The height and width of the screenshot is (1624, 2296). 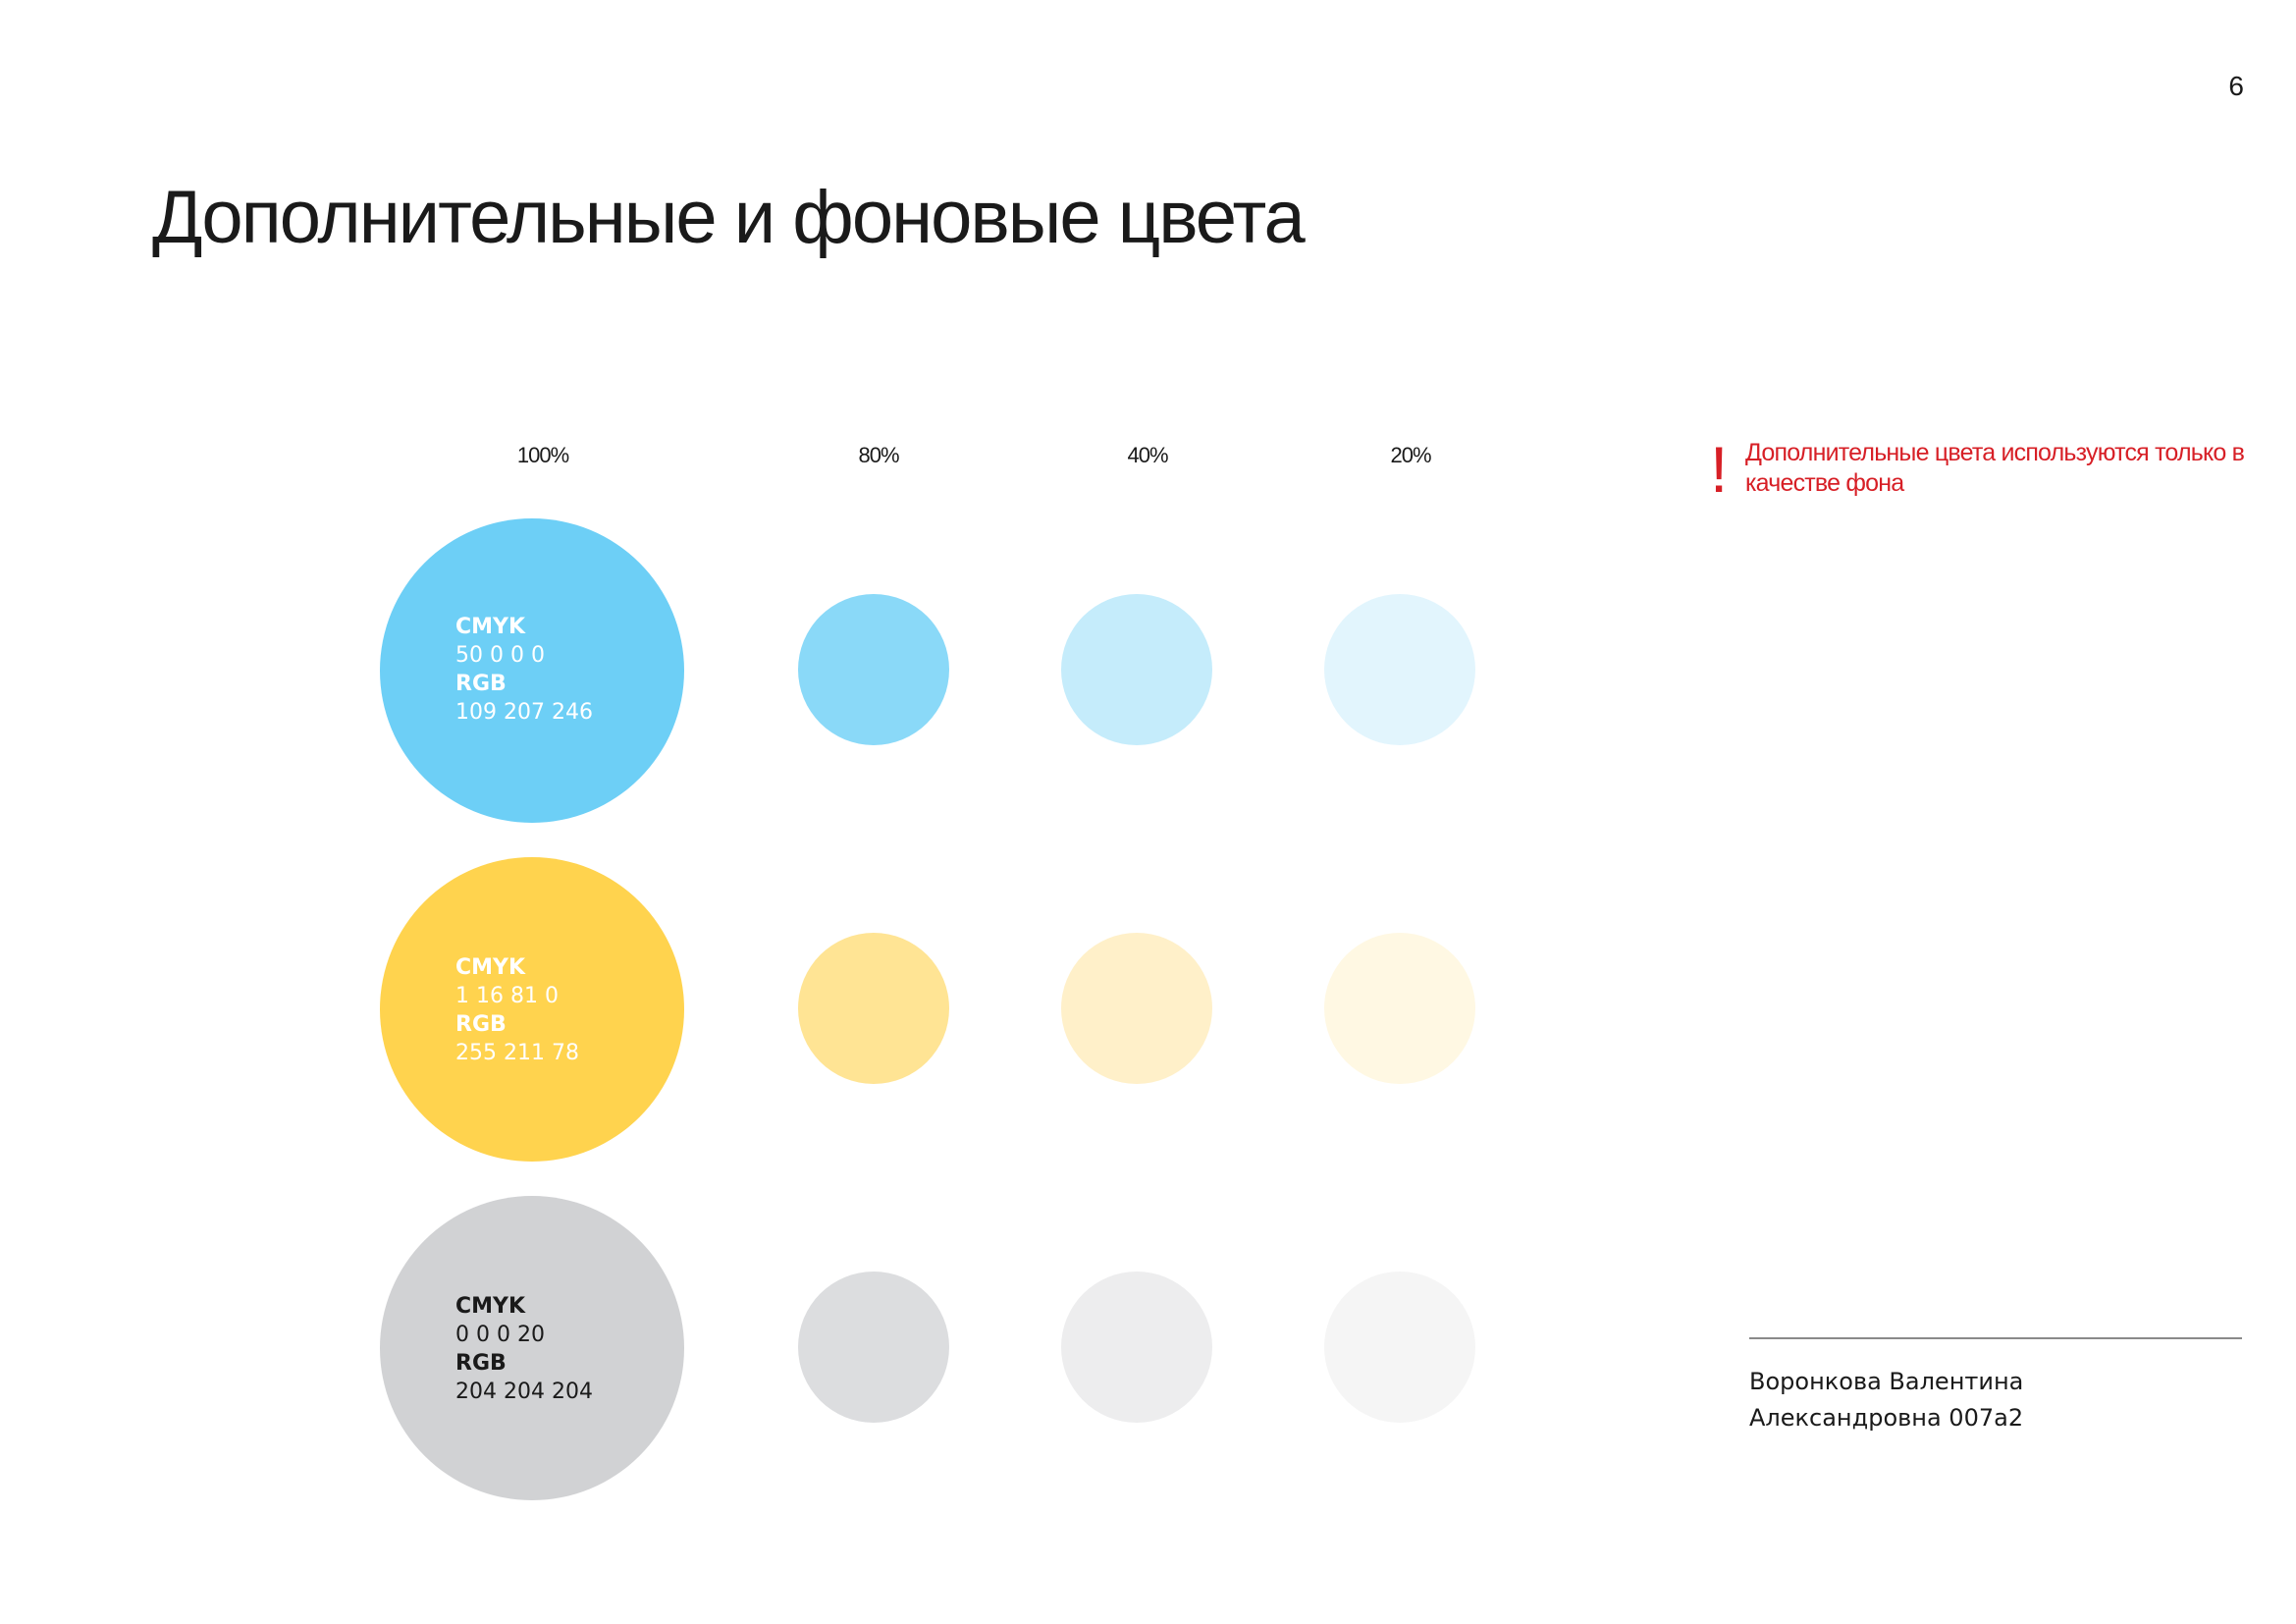 What do you see at coordinates (500, 655) in the screenshot?
I see `cmyk-value: 50 0 0 0` at bounding box center [500, 655].